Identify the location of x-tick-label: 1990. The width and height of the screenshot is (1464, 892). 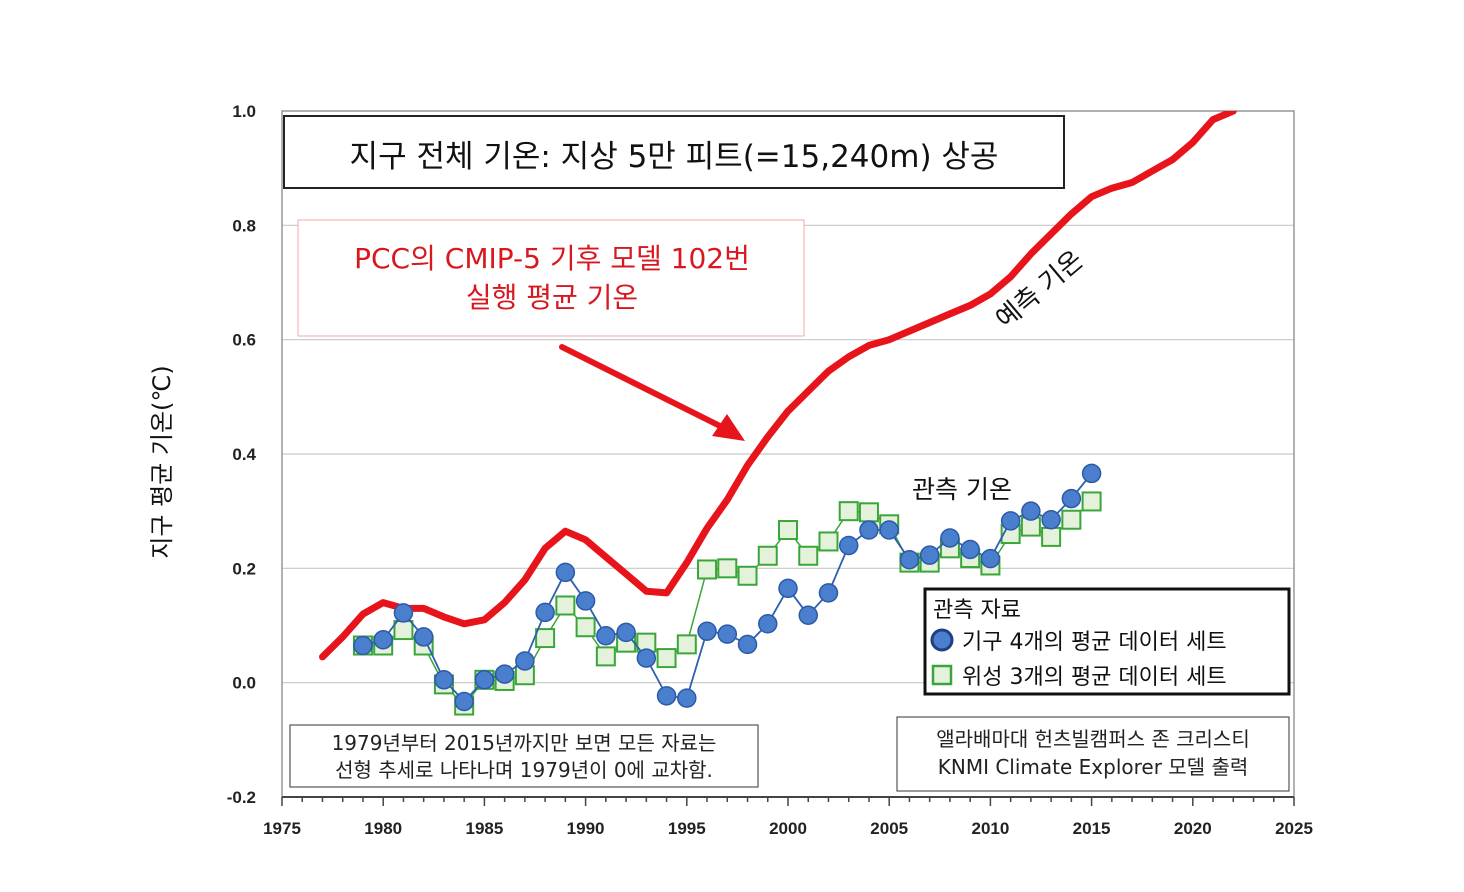
(586, 828).